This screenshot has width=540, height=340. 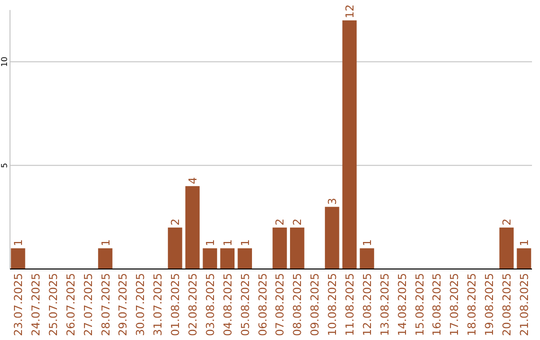 I want to click on x-tick-label: 23.07.2025, so click(x=19, y=304).